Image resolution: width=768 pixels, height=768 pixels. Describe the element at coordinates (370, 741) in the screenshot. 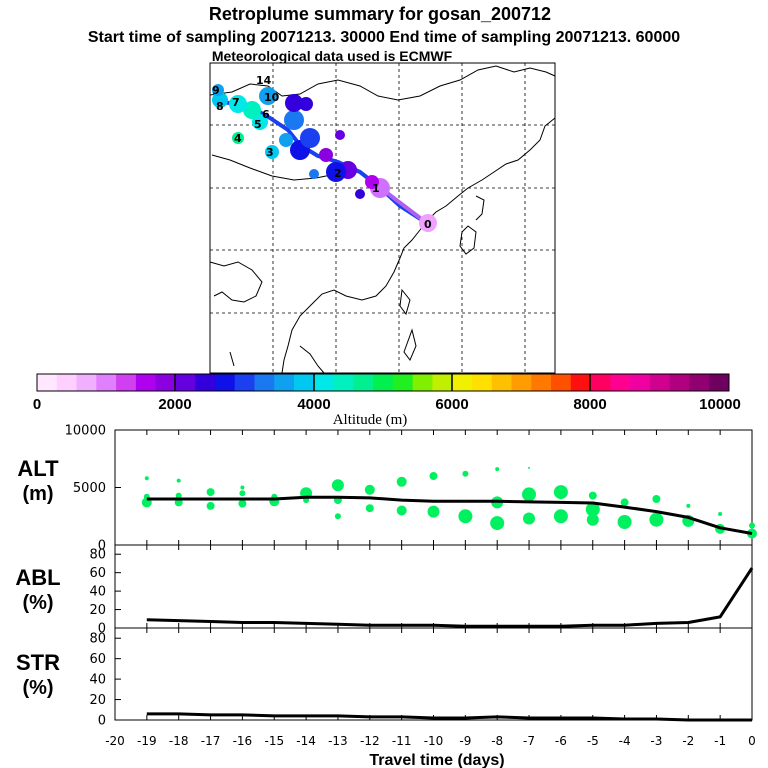

I see `x-tick-label: -12` at that location.